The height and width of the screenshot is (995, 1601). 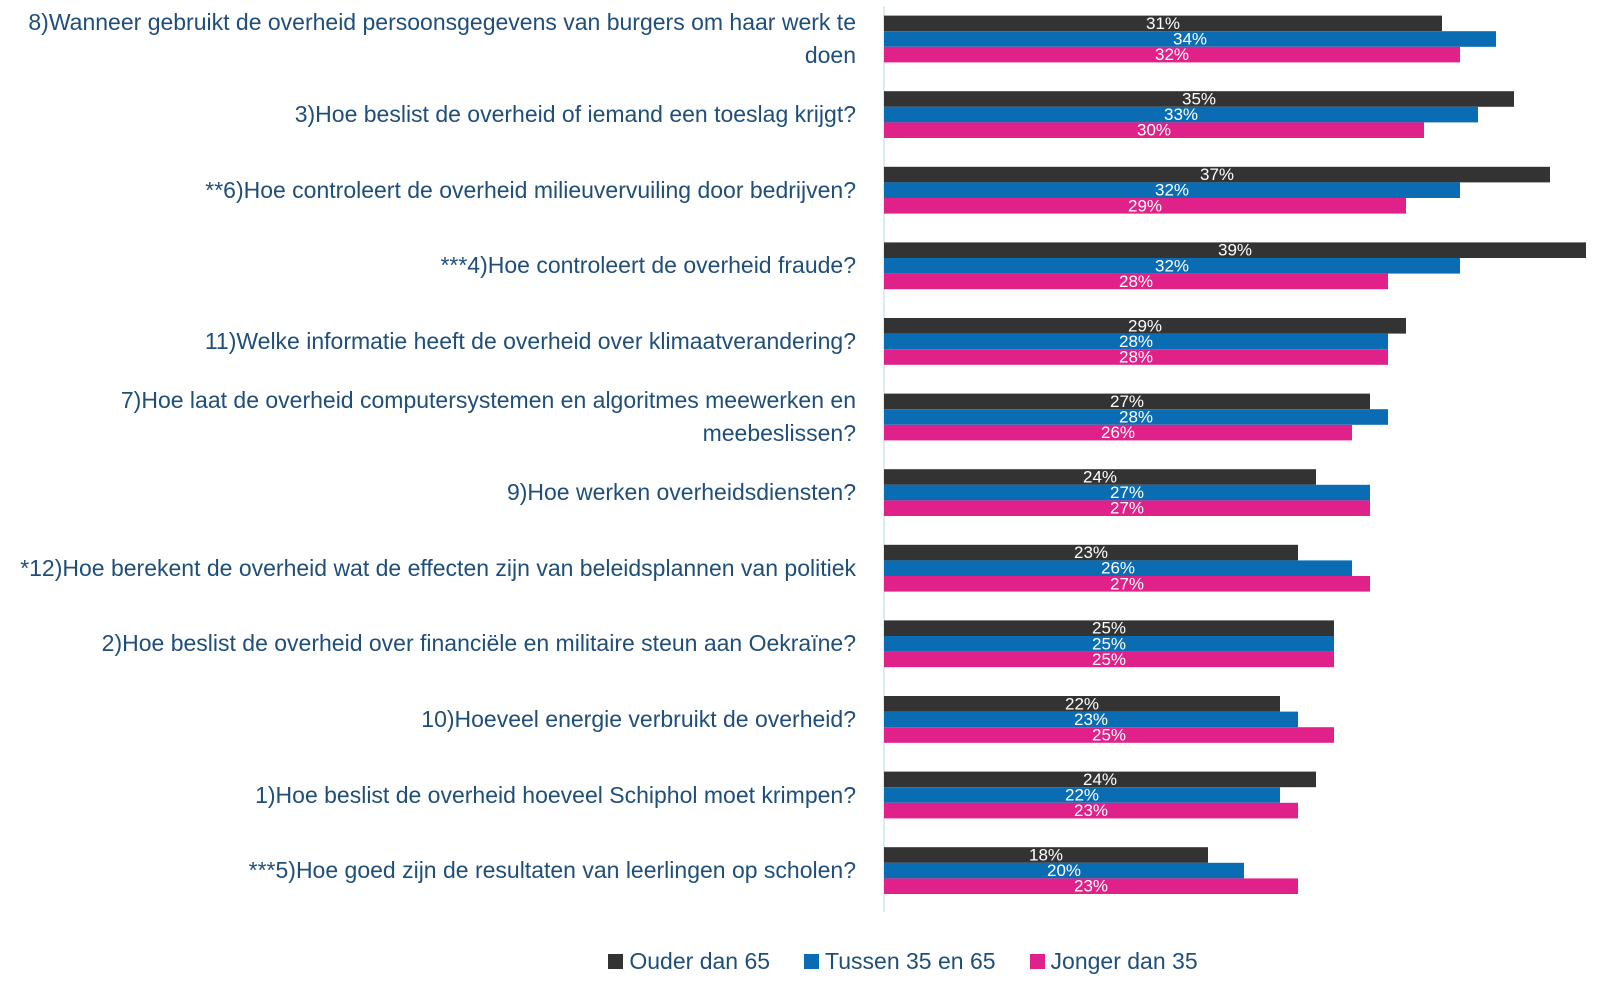 I want to click on value-label: 20%, so click(x=1064, y=870).